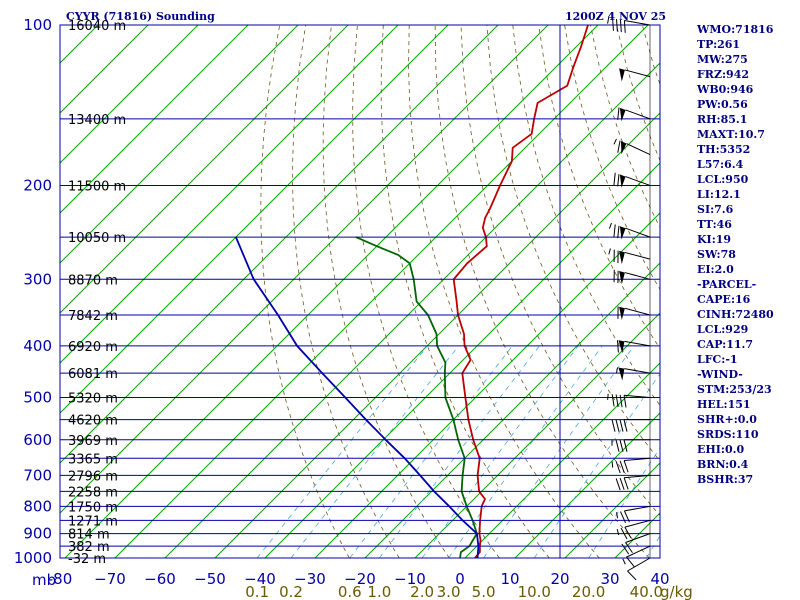 The width and height of the screenshot is (800, 600). What do you see at coordinates (93, 521) in the screenshot?
I see `height-tick-label: 1271 m` at bounding box center [93, 521].